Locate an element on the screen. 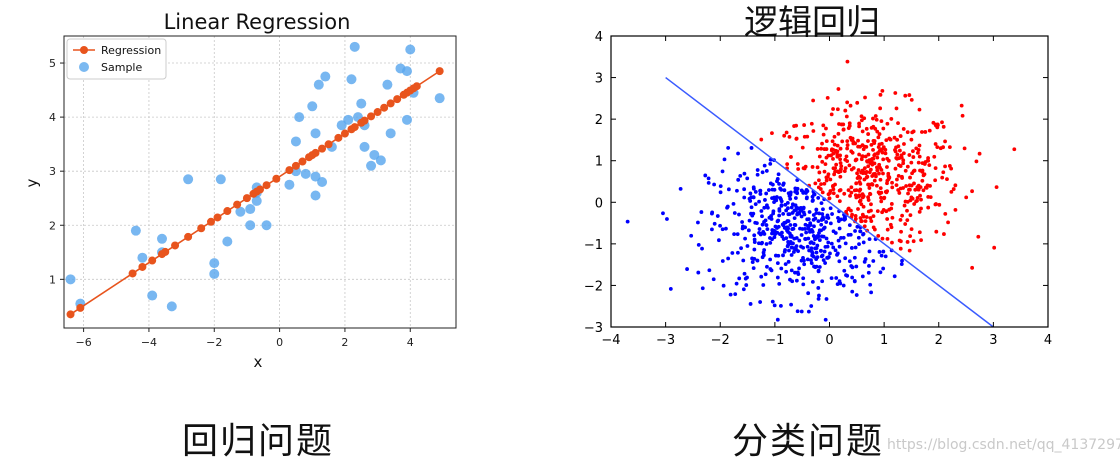 This screenshot has width=1120, height=464. regression-x-axis-label: x is located at coordinates (258, 362).